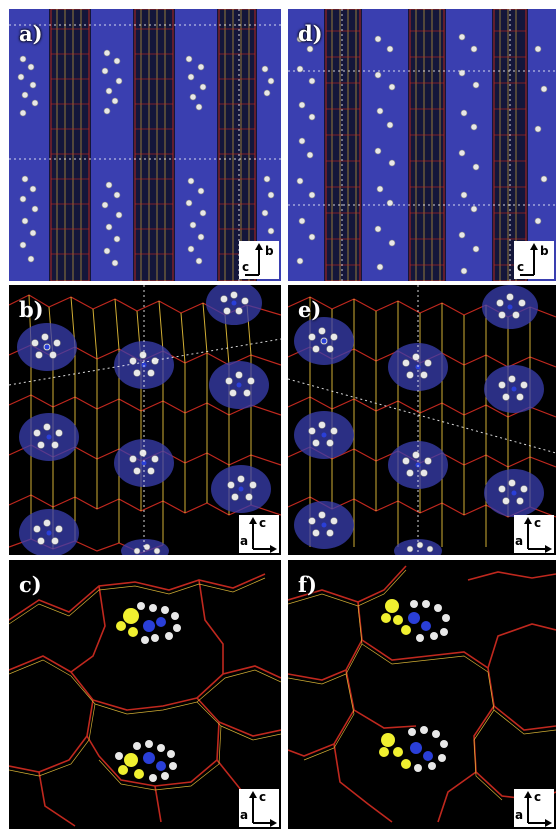 Image resolution: width=556 pixels, height=829 pixels. Describe the element at coordinates (307, 584) in the screenshot. I see `panel-label: f)` at that location.